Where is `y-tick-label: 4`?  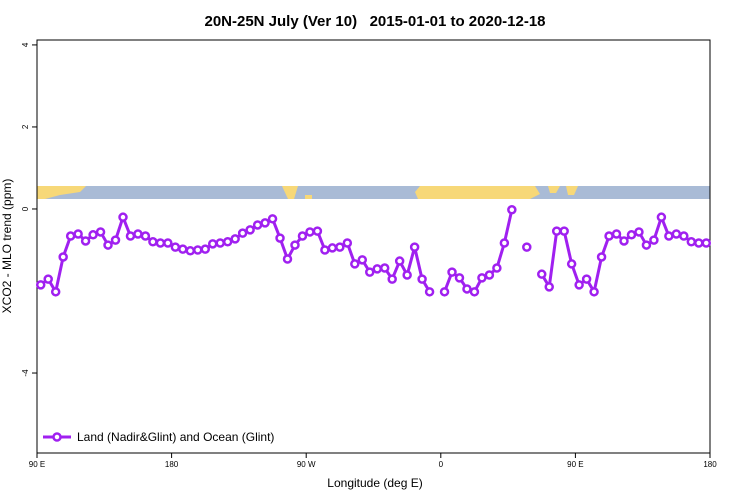 y-tick-label: 4 is located at coordinates (25, 44).